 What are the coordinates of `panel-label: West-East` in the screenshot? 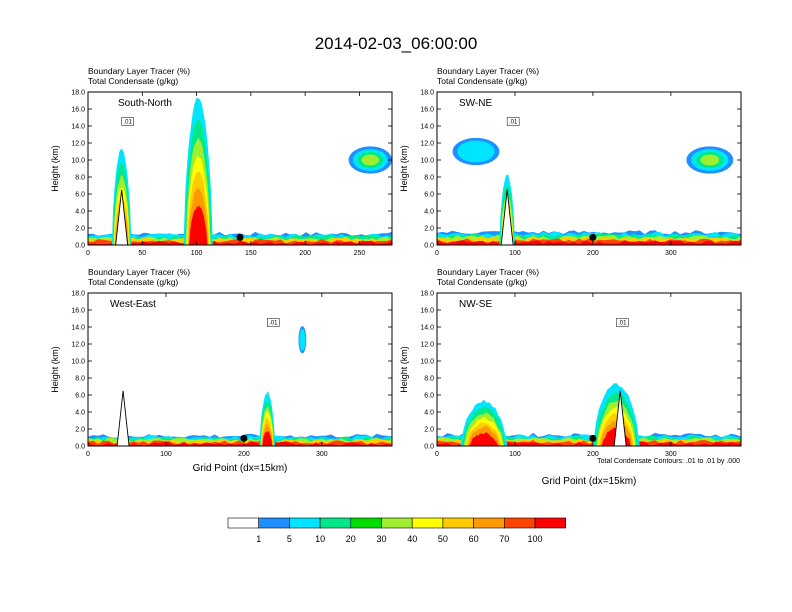 It's located at (133, 304).